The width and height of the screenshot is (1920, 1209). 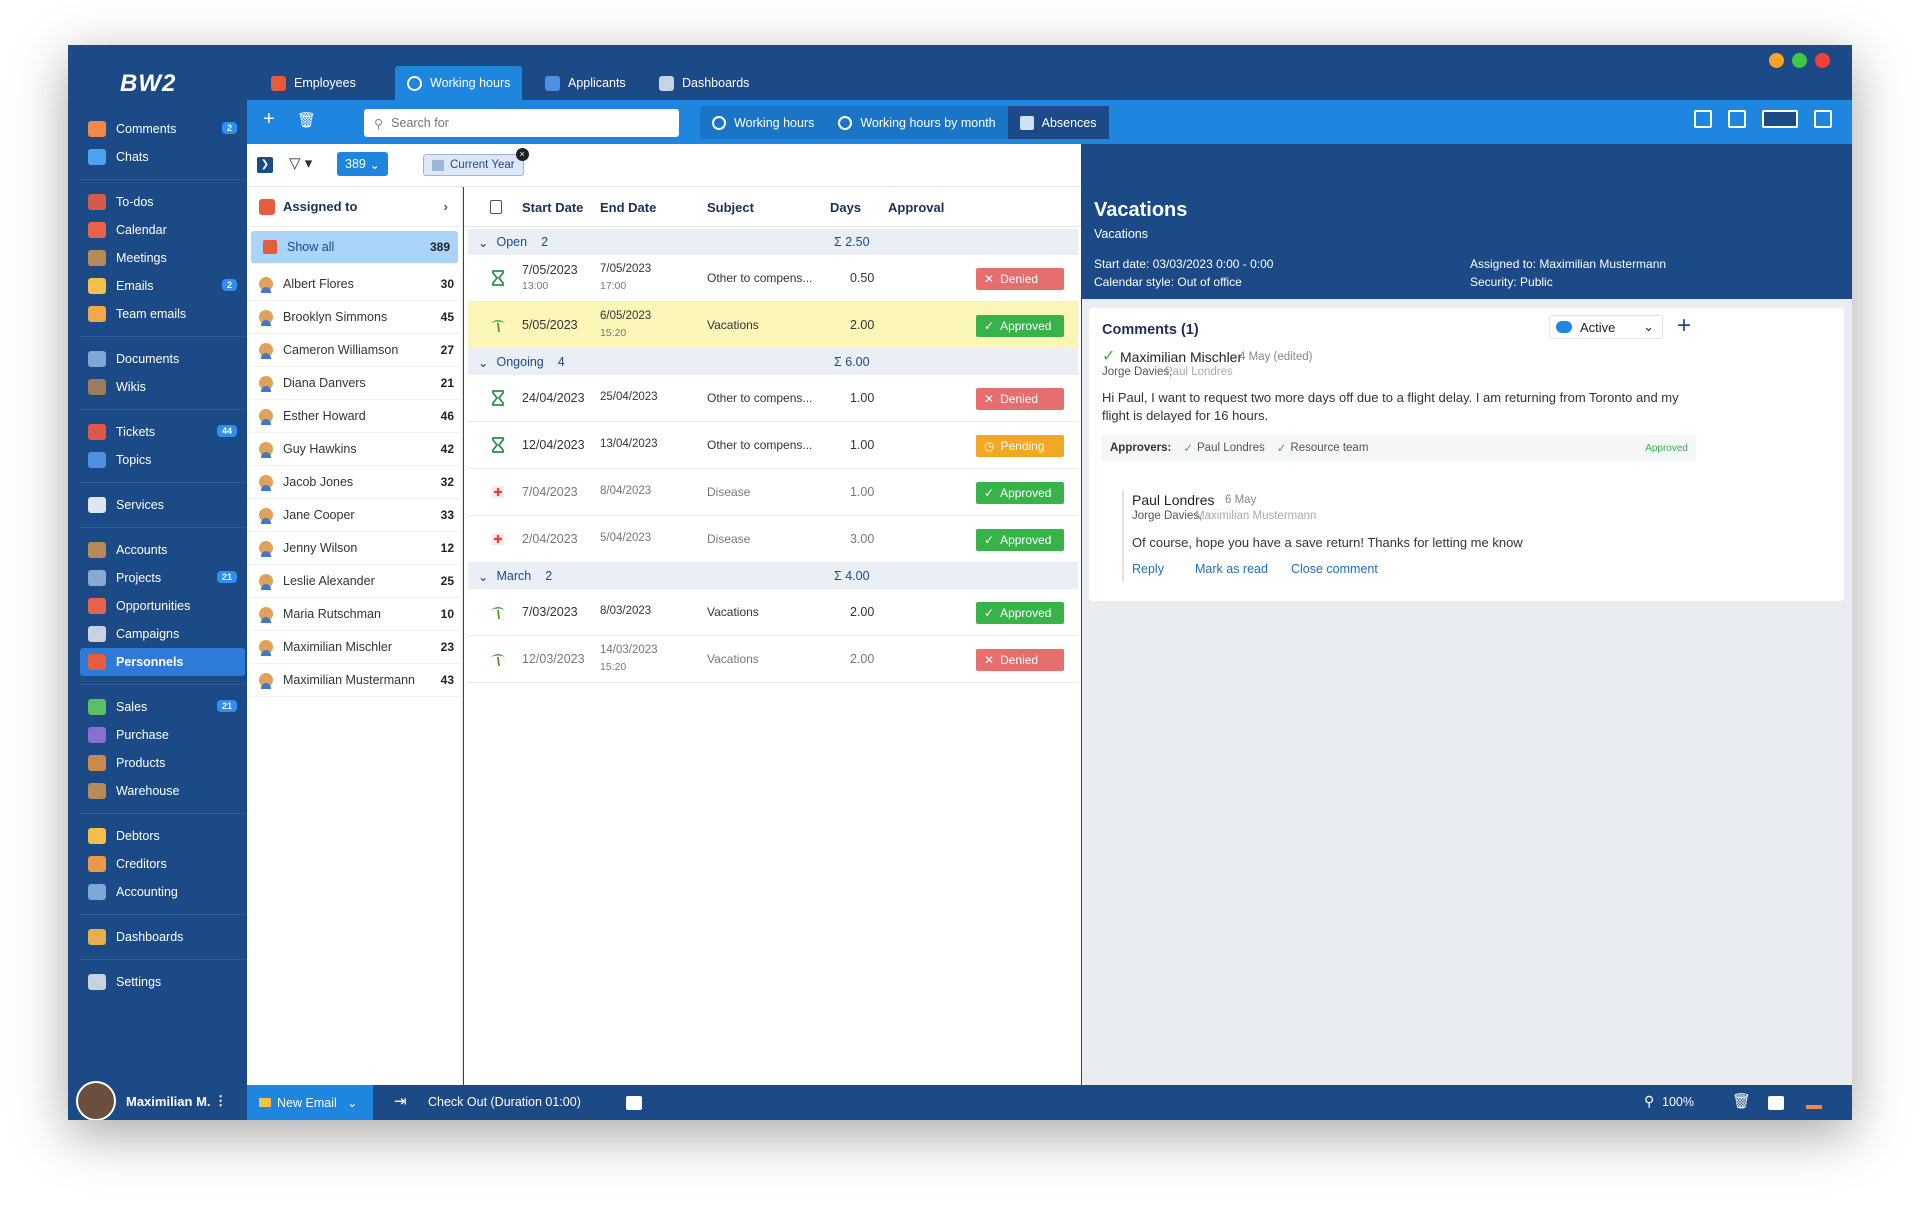 I want to click on split-view-icon, so click(x=1823, y=119).